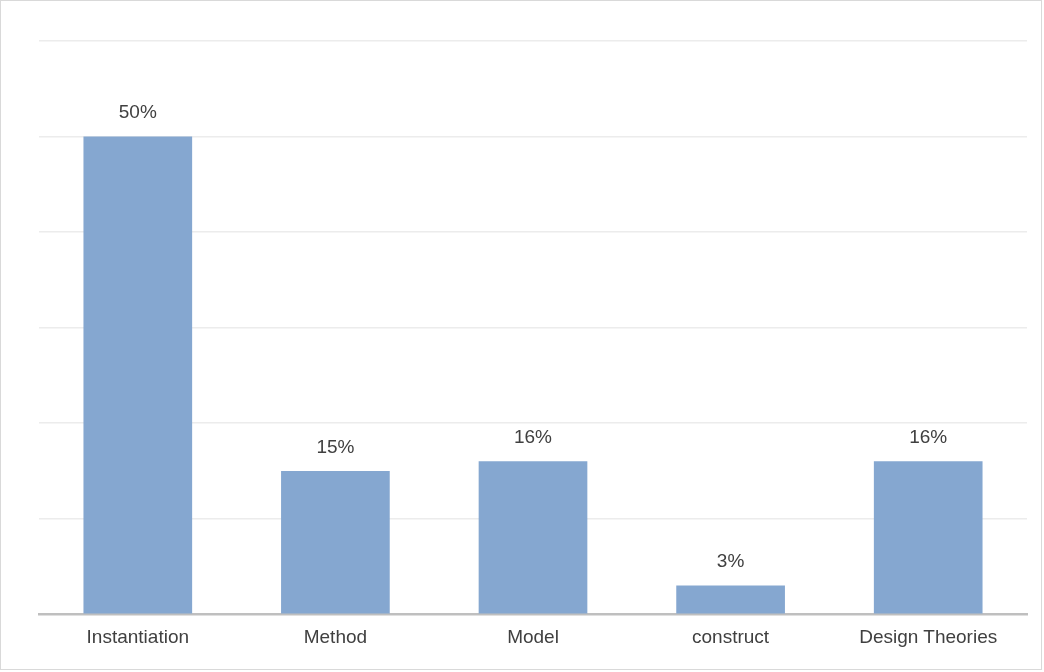 The width and height of the screenshot is (1044, 672). Describe the element at coordinates (335, 446) in the screenshot. I see `data-label: 15%` at that location.